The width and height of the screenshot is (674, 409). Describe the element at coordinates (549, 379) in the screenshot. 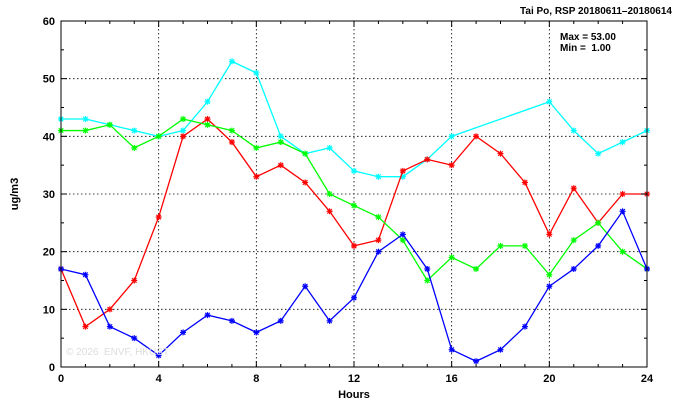

I see `x-tick-label: 20` at that location.